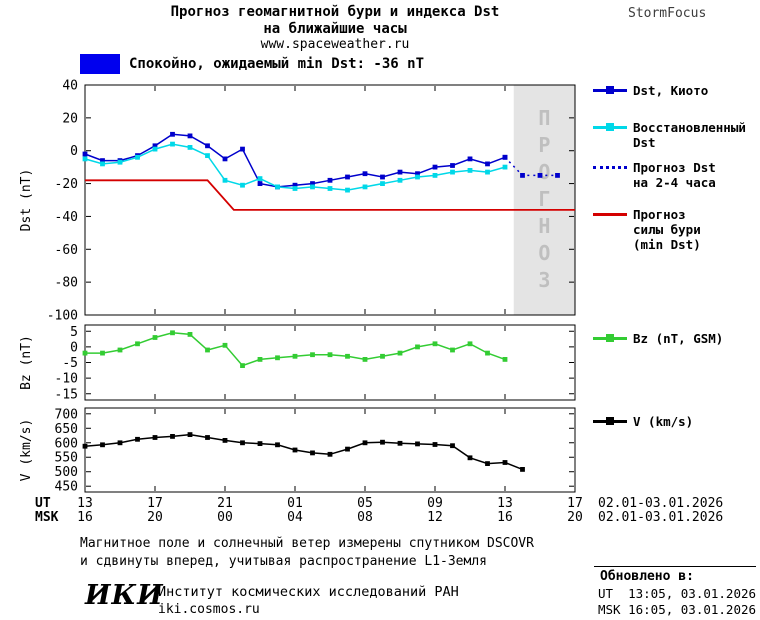 This screenshot has width=760, height=620. I want to click on y-tick-label: 600, so click(66, 443).